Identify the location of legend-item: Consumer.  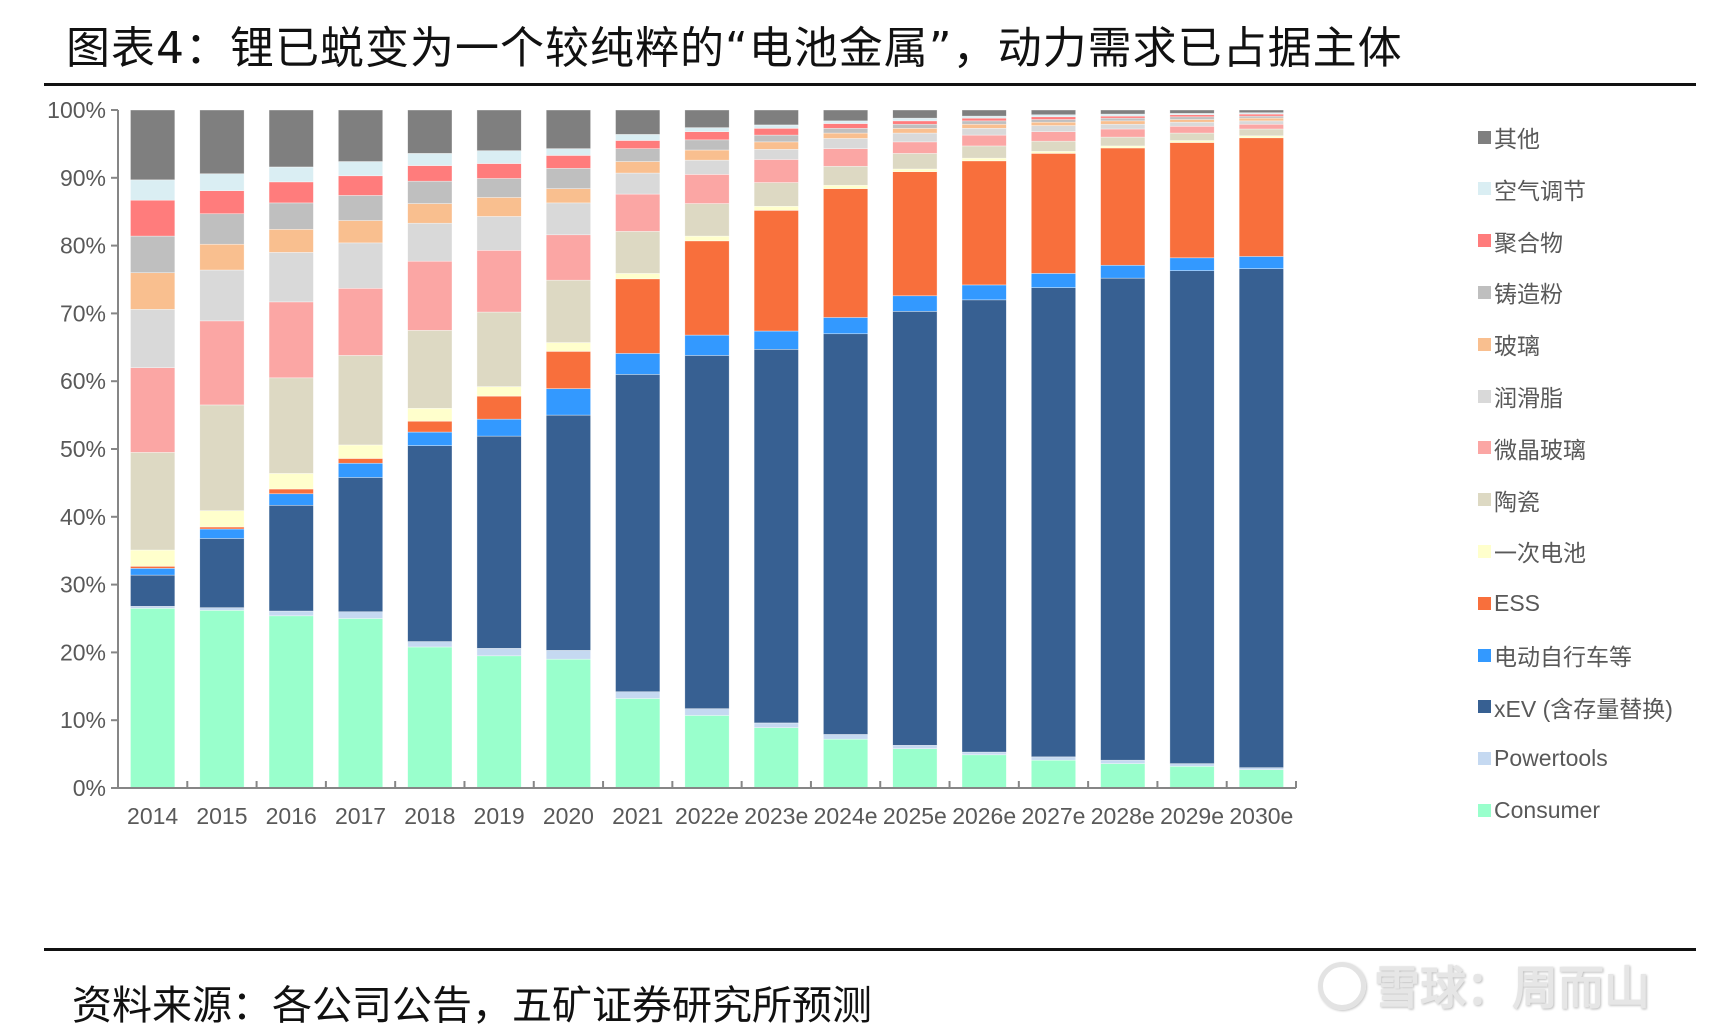
(1539, 810).